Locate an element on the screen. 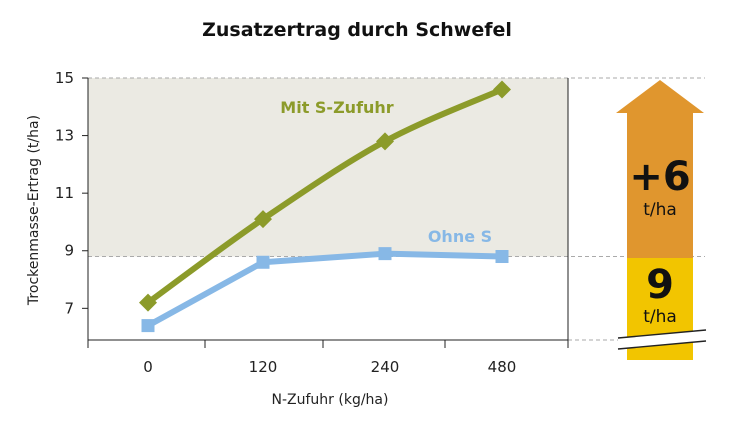 This screenshot has height=426, width=730. arrow-top-value: +6 is located at coordinates (659, 177).